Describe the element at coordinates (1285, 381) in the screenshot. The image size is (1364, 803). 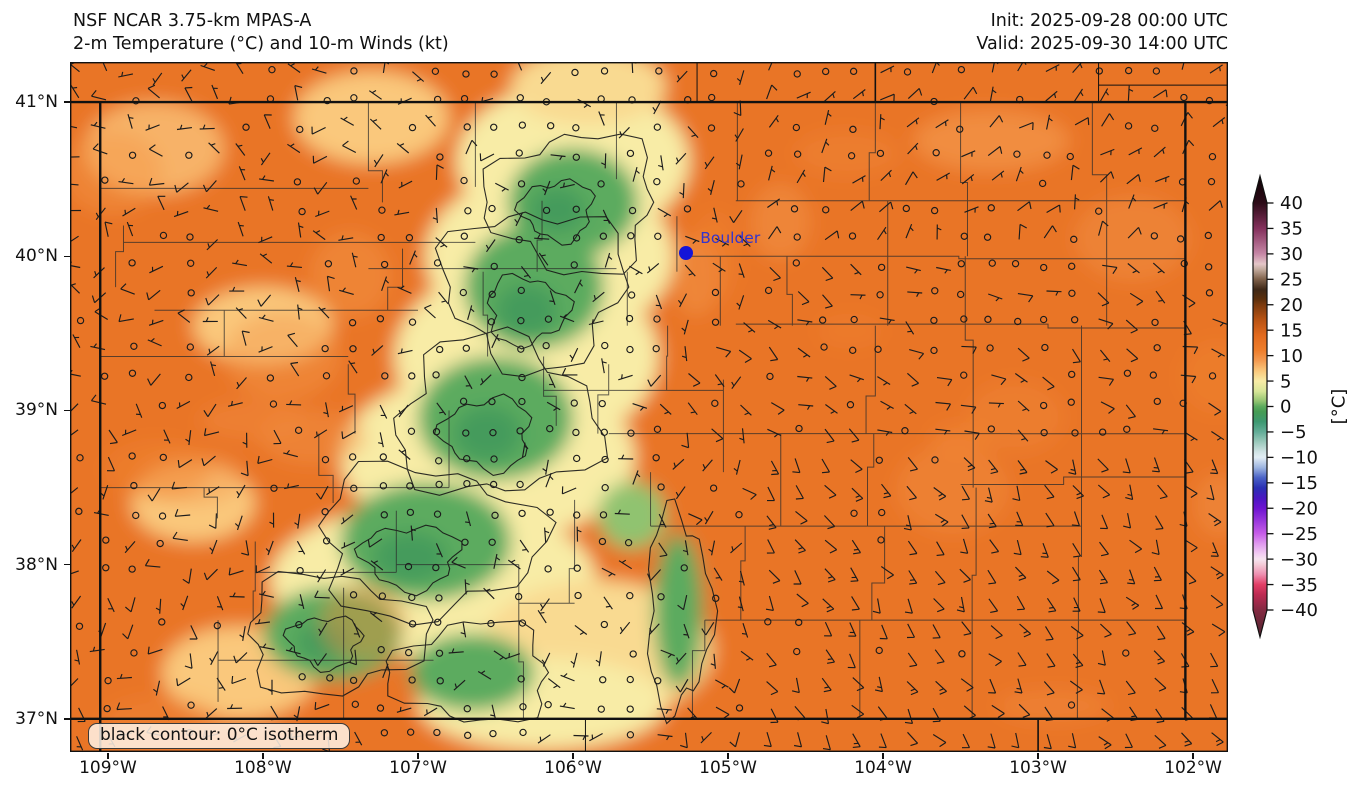
I see `colorbar-tick-label: 5` at that location.